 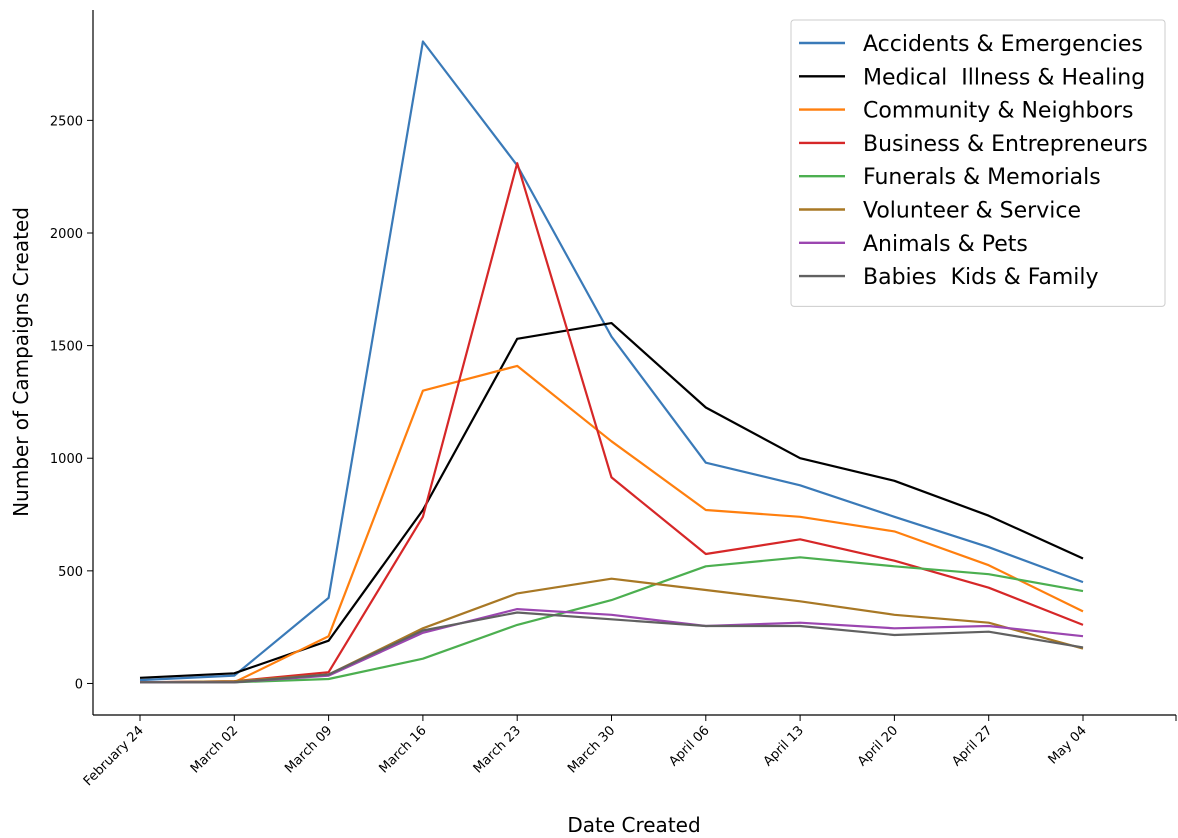 What do you see at coordinates (945, 244) in the screenshot?
I see `legend-label: Animals & Pets` at bounding box center [945, 244].